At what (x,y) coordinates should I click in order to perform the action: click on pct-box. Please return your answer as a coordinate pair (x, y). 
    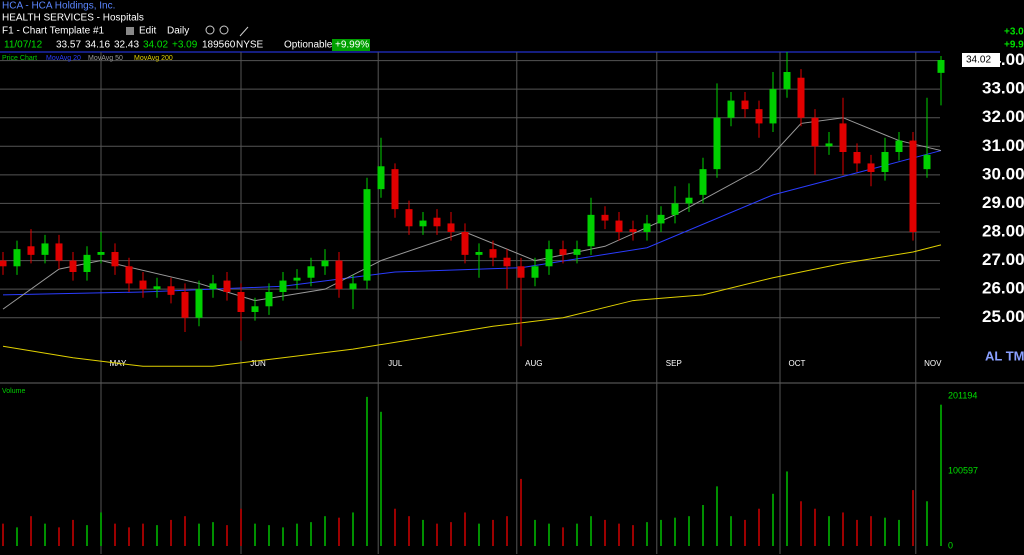
    Looking at the image, I should click on (351, 45).